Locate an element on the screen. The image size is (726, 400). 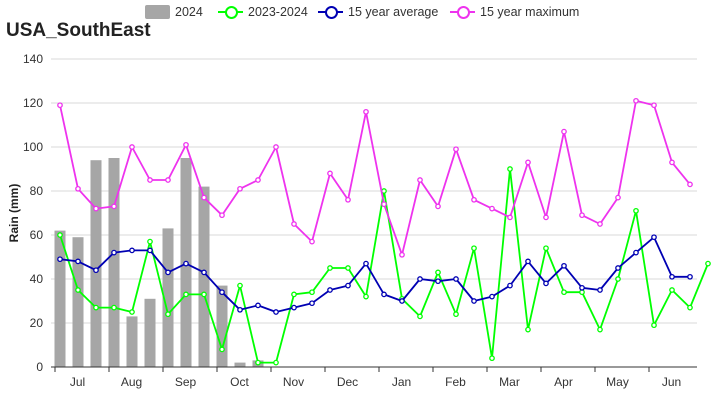
legend-item-15-year-average: 15 year average is located at coordinates (378, 12).